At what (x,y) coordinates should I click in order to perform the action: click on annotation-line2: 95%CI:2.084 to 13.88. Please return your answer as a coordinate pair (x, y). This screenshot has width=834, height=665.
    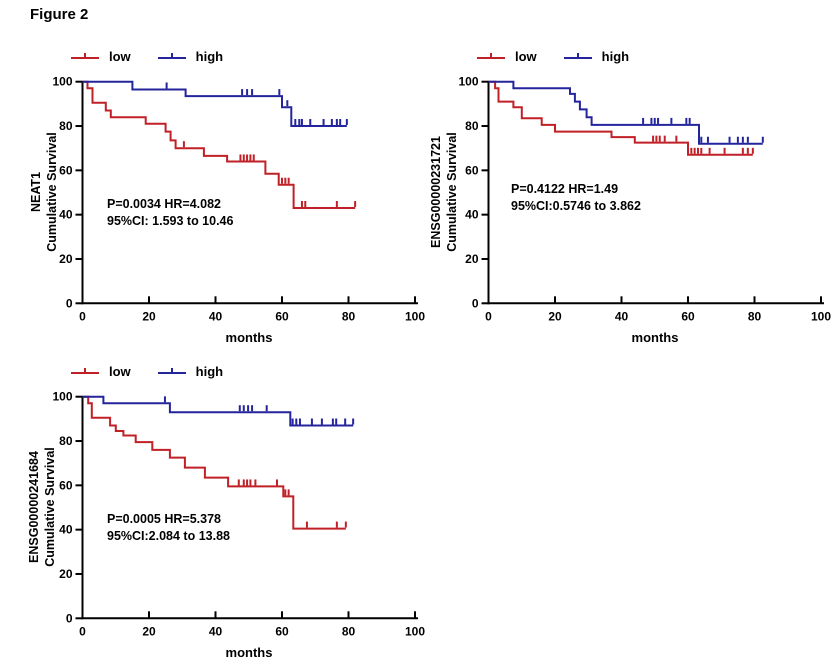
    Looking at the image, I should click on (168, 536).